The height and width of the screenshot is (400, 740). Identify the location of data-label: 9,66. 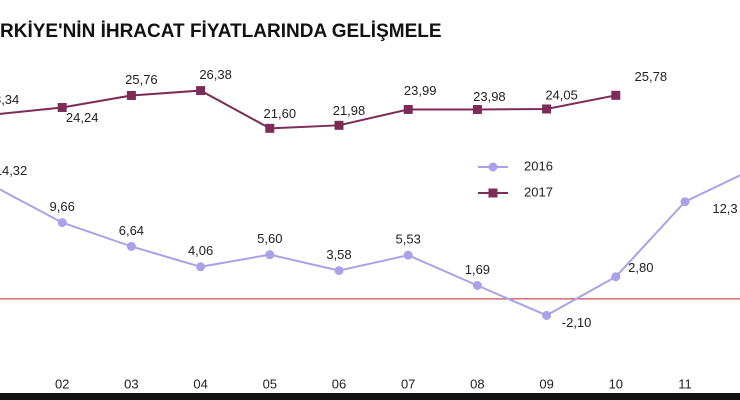
(62, 206).